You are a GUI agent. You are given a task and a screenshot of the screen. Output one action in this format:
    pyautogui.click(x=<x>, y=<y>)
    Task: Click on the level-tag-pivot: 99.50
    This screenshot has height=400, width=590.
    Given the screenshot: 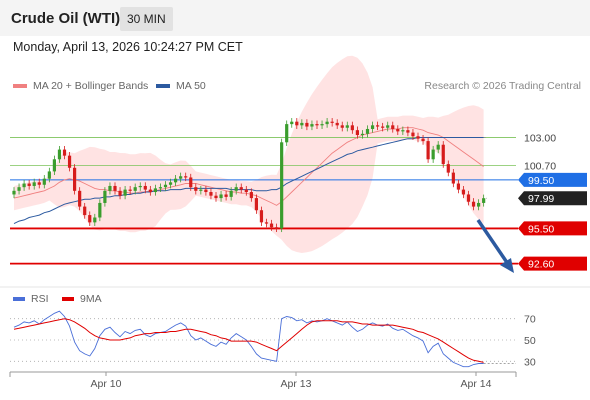 What is the action you would take?
    pyautogui.click(x=552, y=179)
    